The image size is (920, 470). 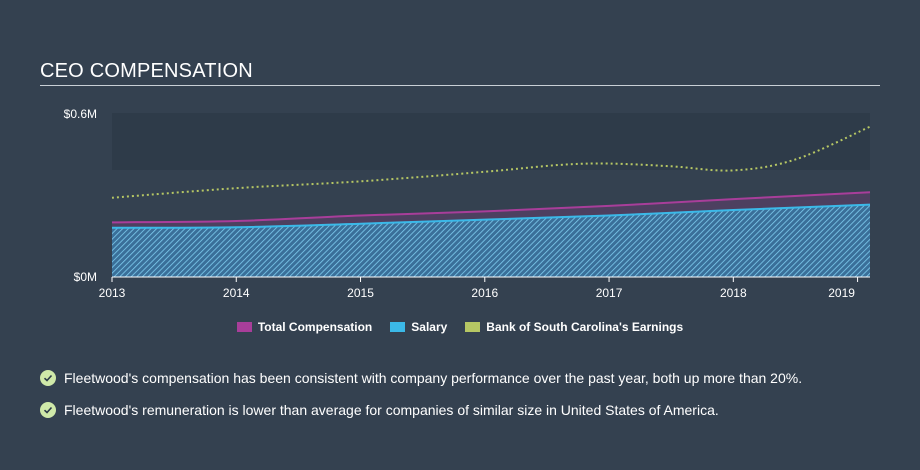 What do you see at coordinates (360, 293) in the screenshot?
I see `x-tick-label: 2015` at bounding box center [360, 293].